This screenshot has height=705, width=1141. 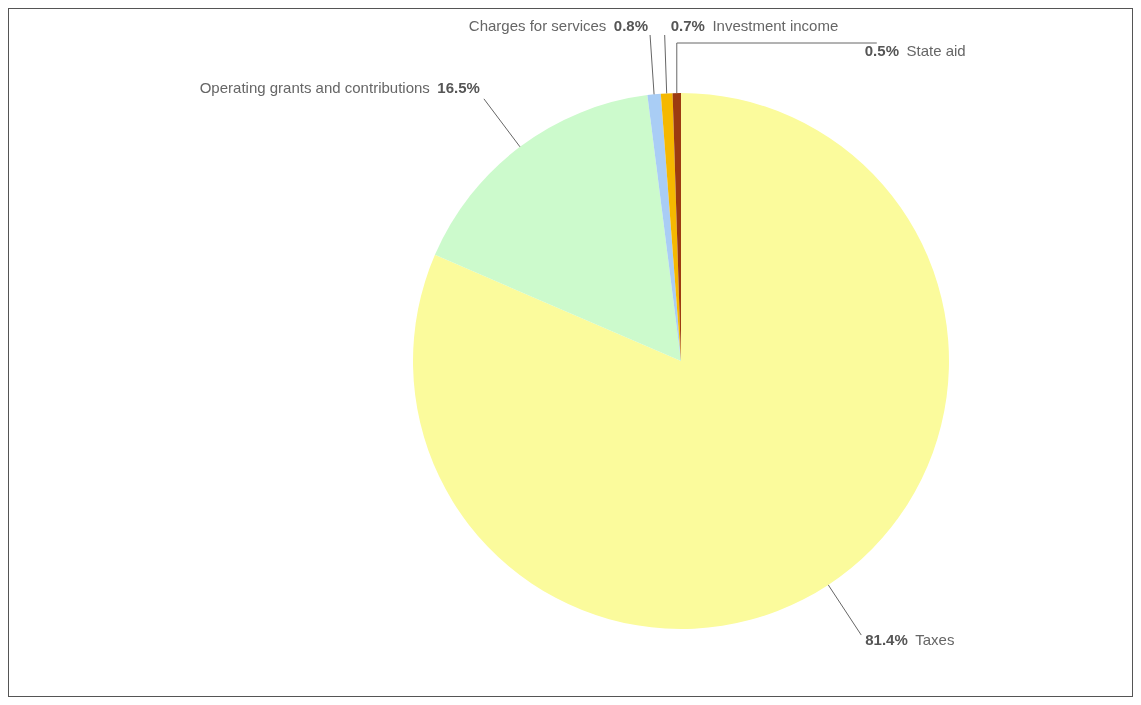 I want to click on data-label: 16.5%, so click(x=458, y=87).